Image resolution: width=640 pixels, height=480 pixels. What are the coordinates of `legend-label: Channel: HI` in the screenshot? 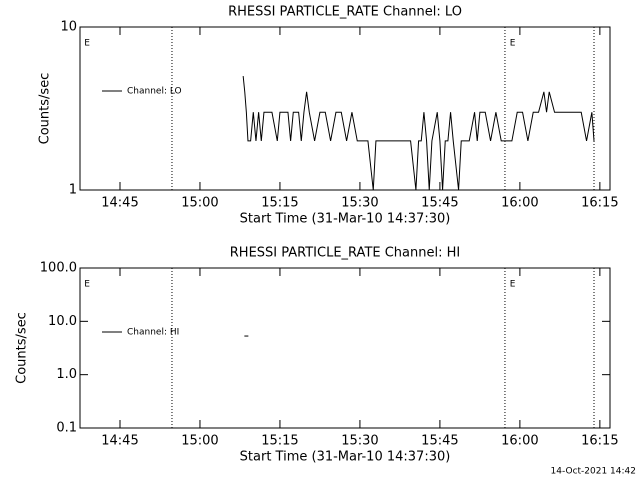 It's located at (153, 333).